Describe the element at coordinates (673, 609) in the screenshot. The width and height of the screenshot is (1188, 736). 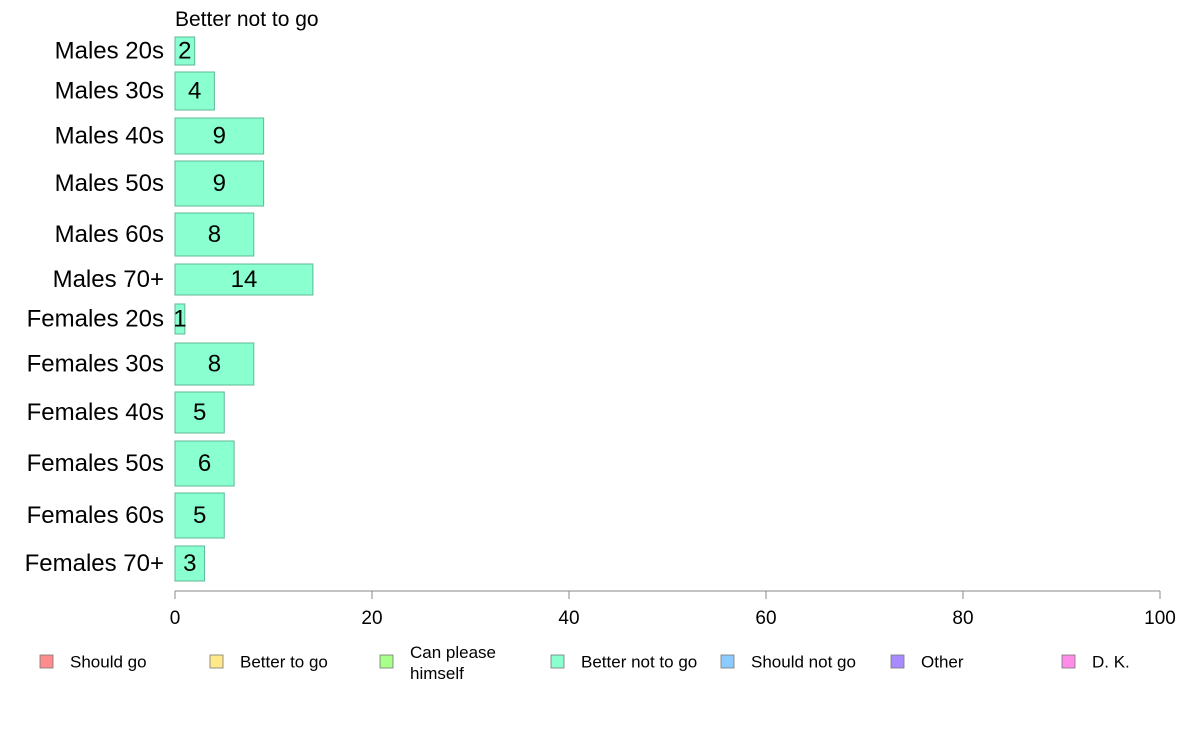
I see `x-axis: 0 20 40 60 80 100` at that location.